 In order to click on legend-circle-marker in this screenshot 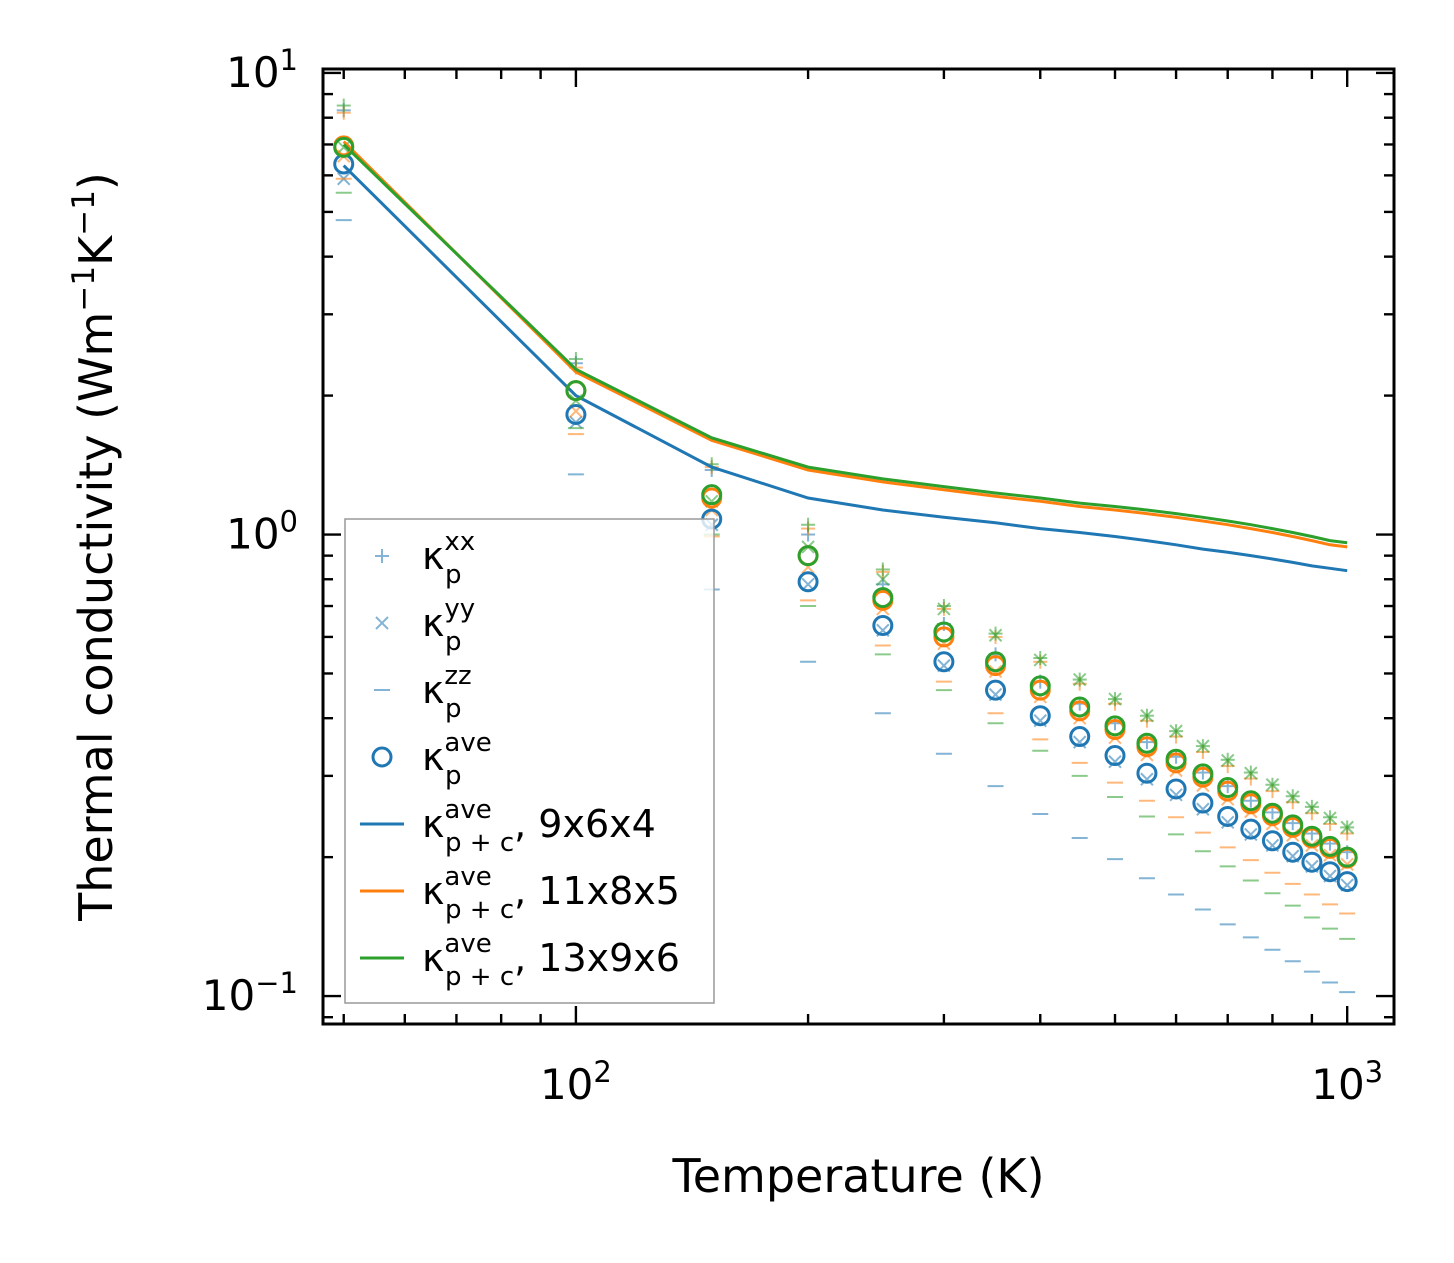, I will do `click(382, 757)`.